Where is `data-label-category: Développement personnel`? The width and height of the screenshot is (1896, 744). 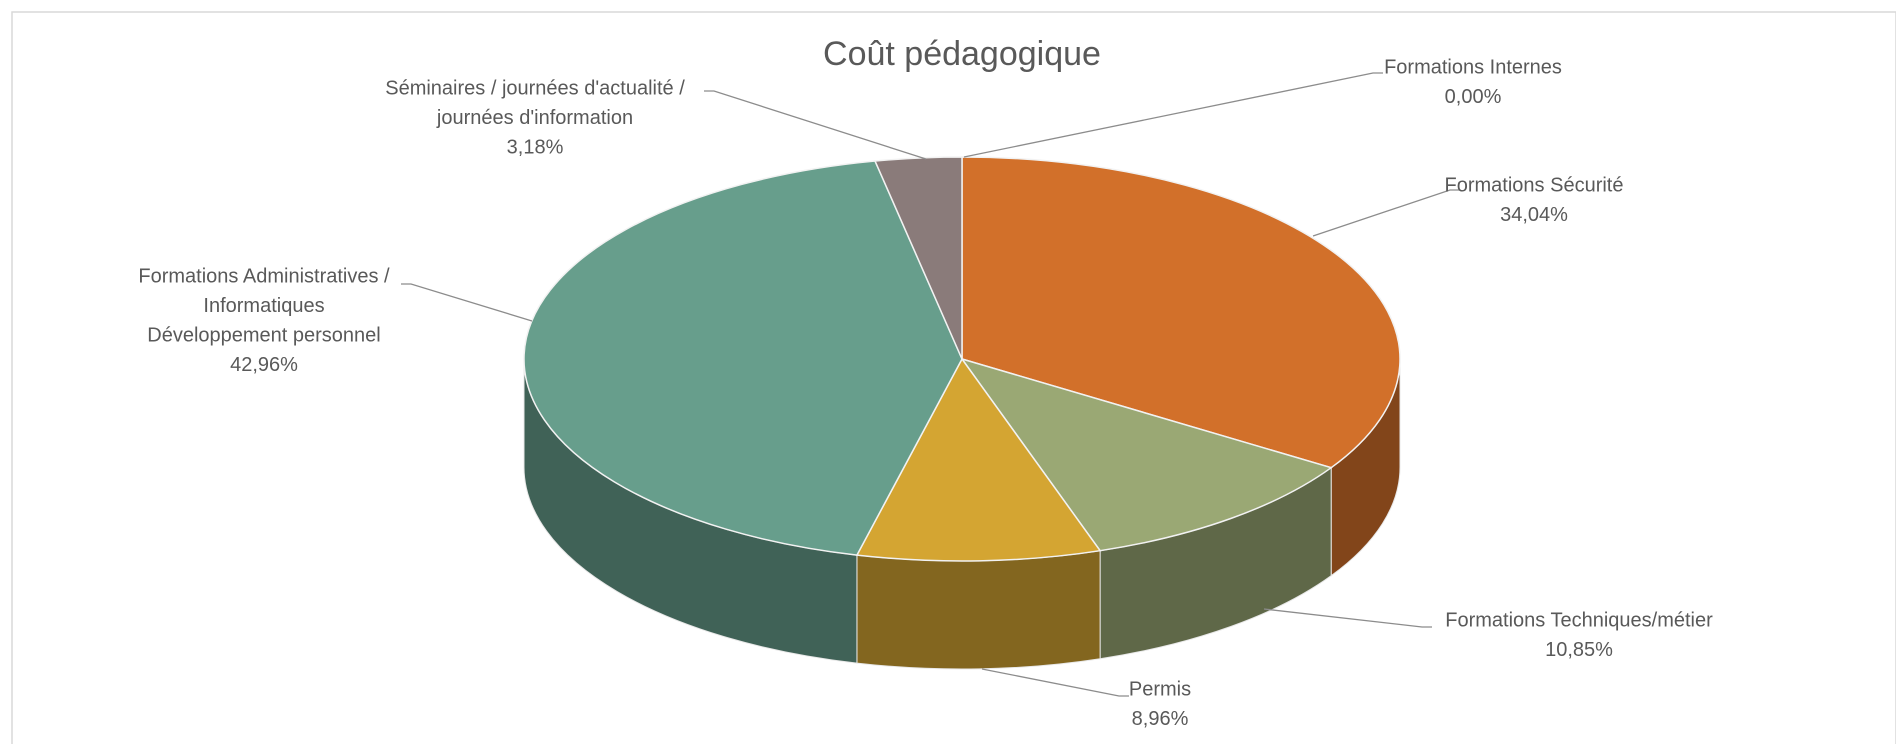
data-label-category: Développement personnel is located at coordinates (264, 335).